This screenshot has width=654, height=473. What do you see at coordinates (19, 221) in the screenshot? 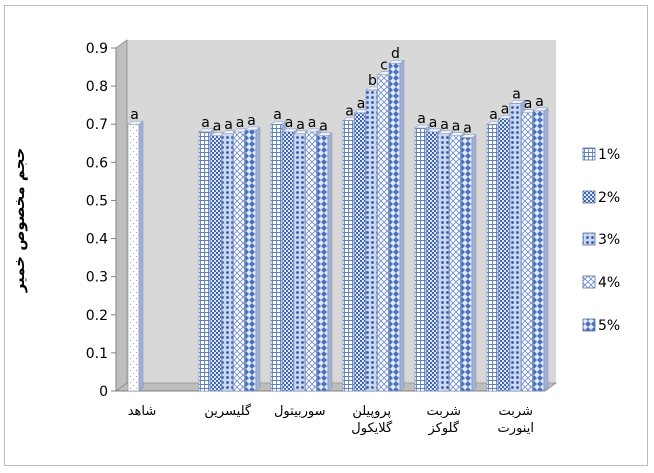
I see `y-axis-title: حجم مخصوص خمیر` at bounding box center [19, 221].